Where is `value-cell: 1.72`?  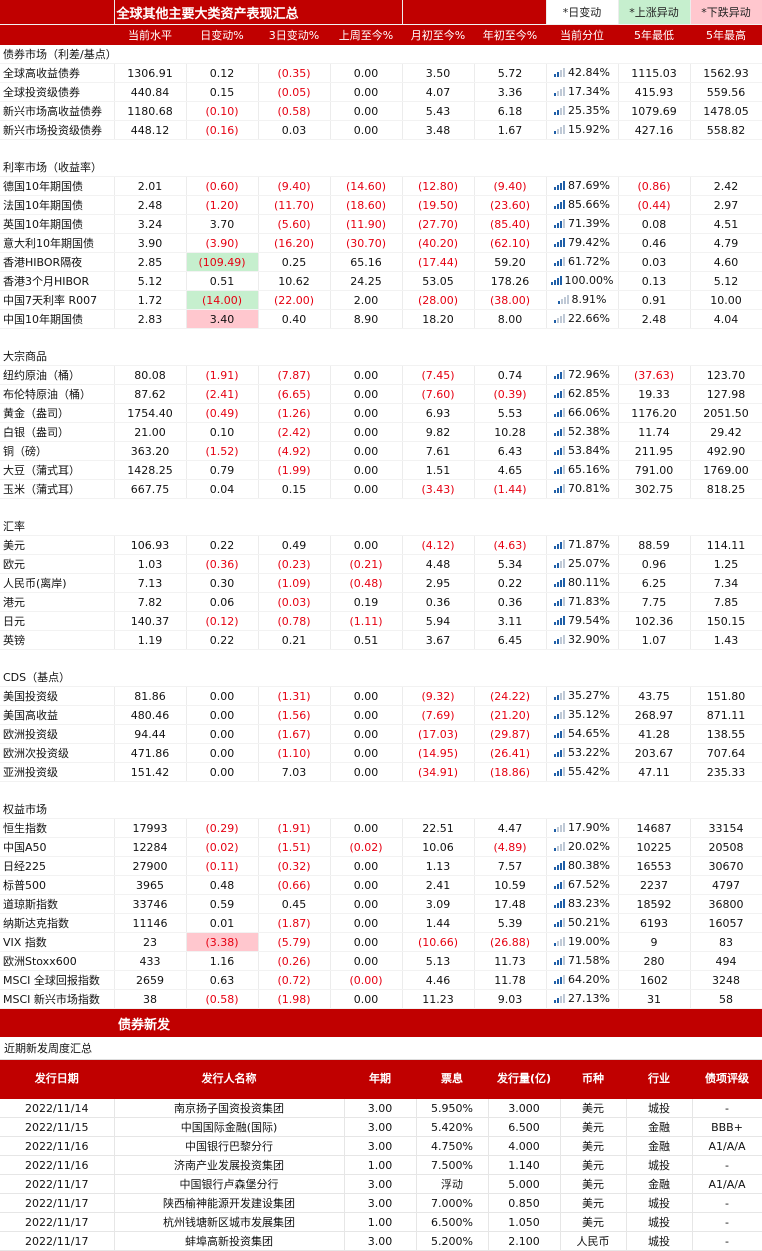
value-cell: 1.72 is located at coordinates (150, 300).